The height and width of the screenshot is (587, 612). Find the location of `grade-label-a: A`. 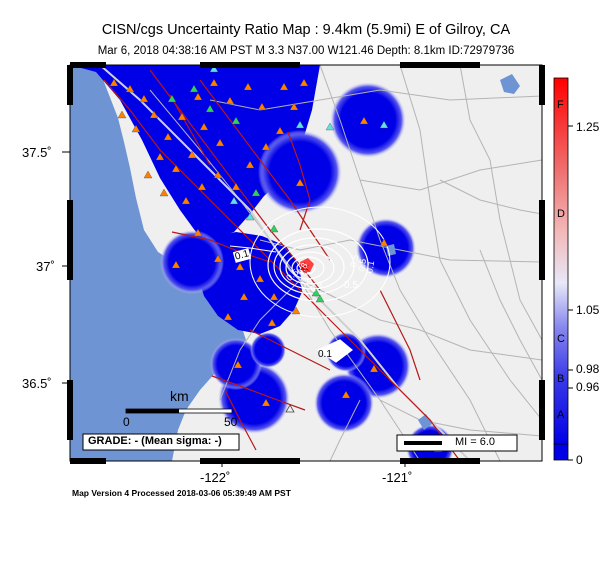

grade-label-a: A is located at coordinates (561, 415).